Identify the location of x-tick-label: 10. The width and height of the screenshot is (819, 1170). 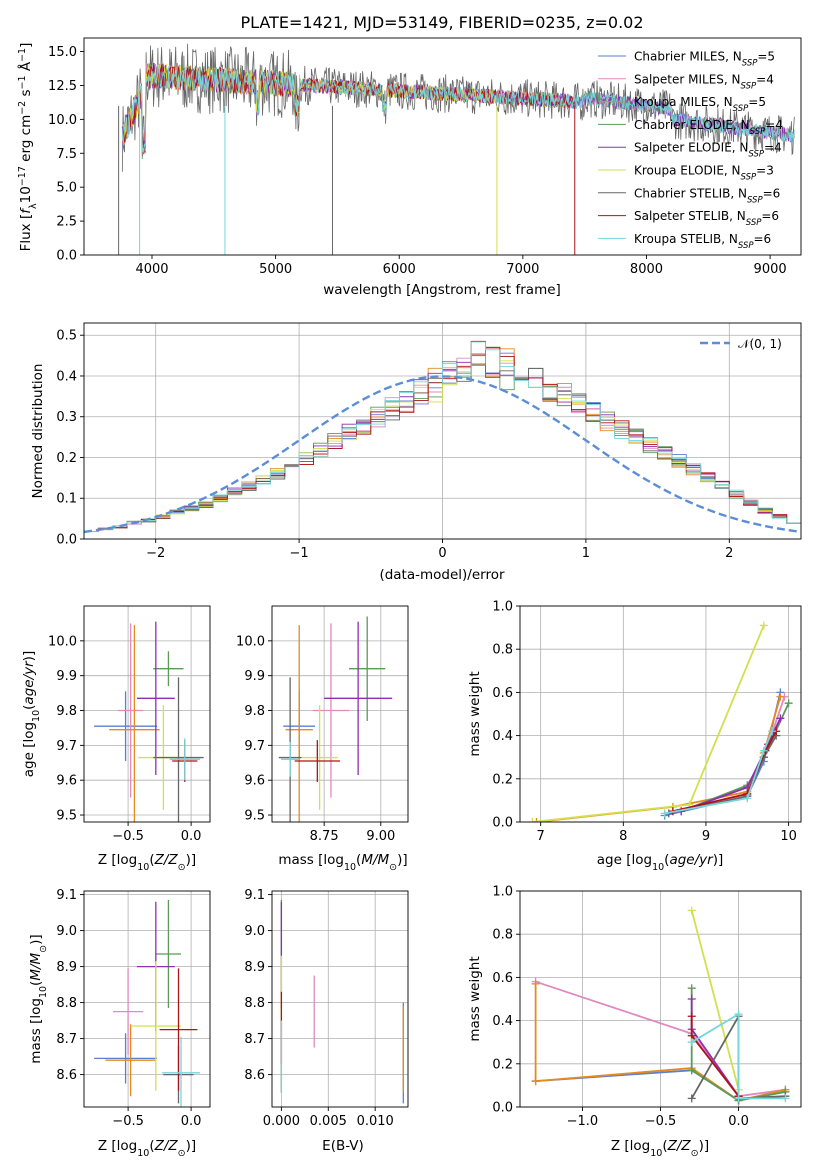
(788, 836).